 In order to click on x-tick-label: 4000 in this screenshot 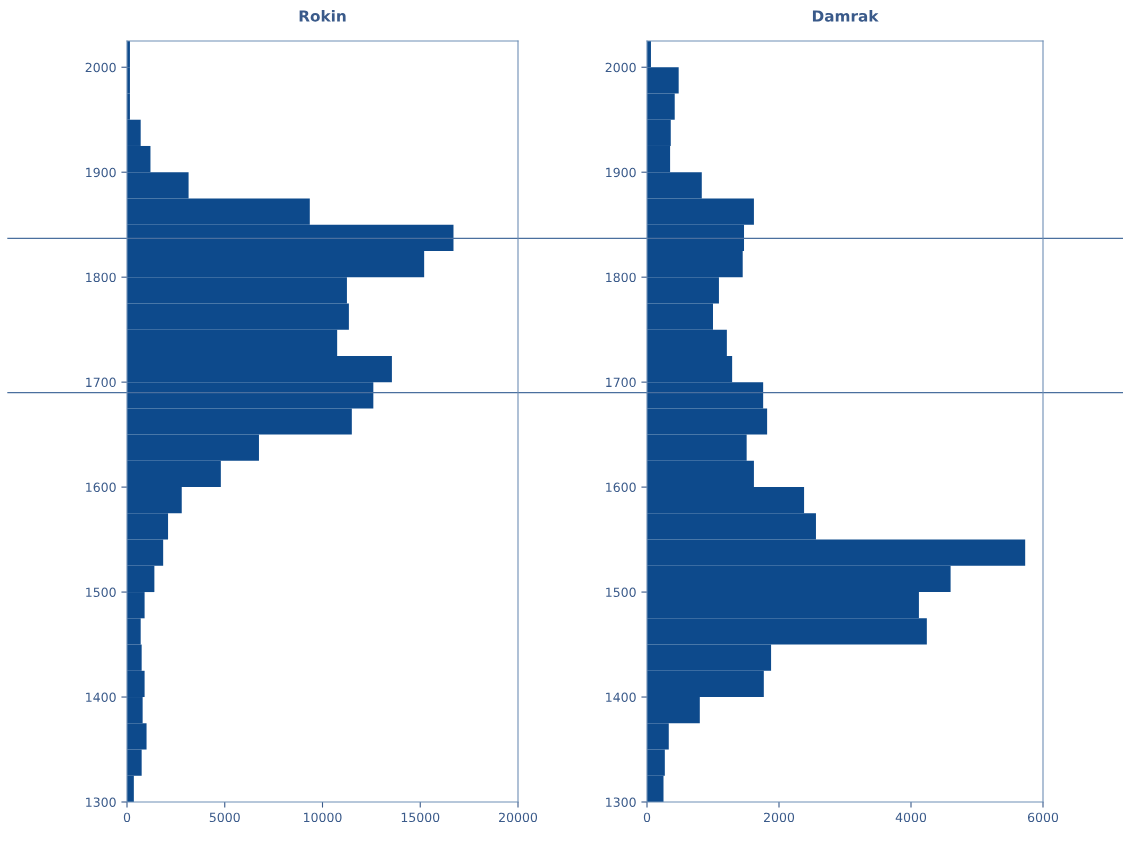, I will do `click(911, 817)`.